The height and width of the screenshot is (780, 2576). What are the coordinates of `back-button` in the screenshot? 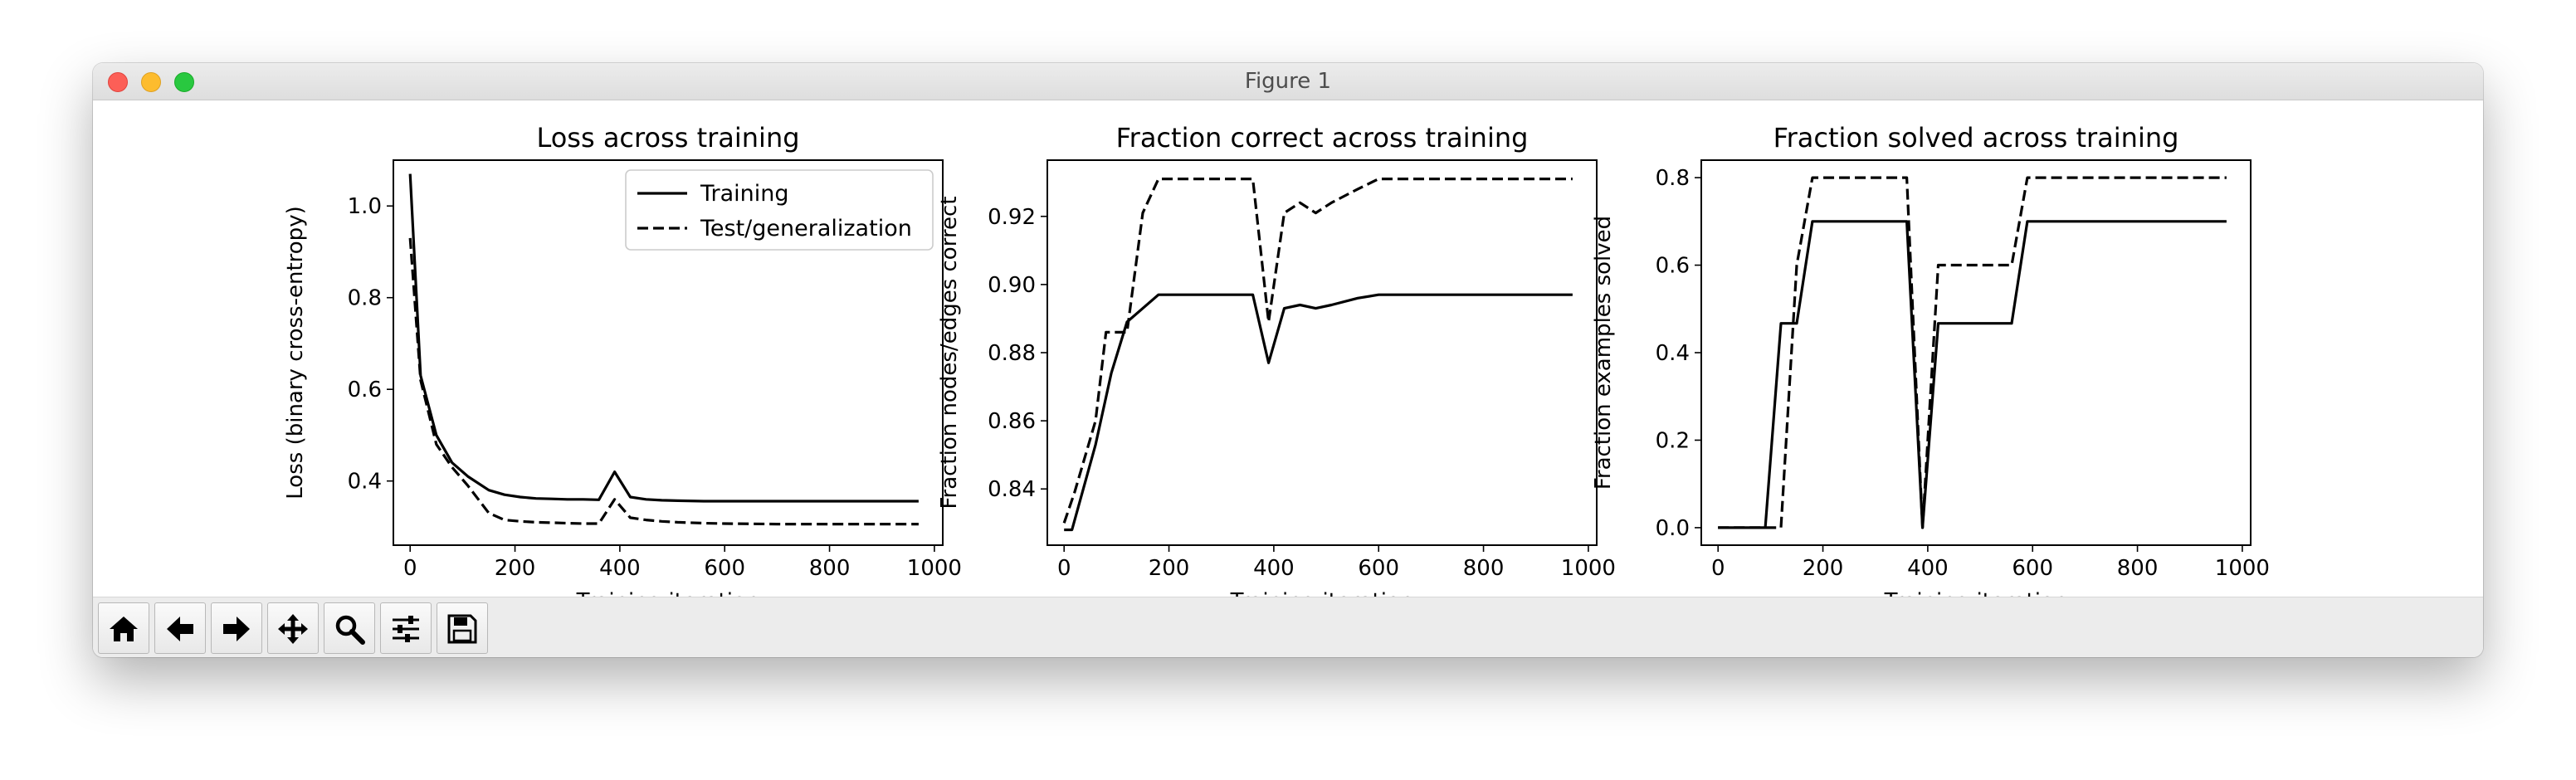 It's located at (180, 628).